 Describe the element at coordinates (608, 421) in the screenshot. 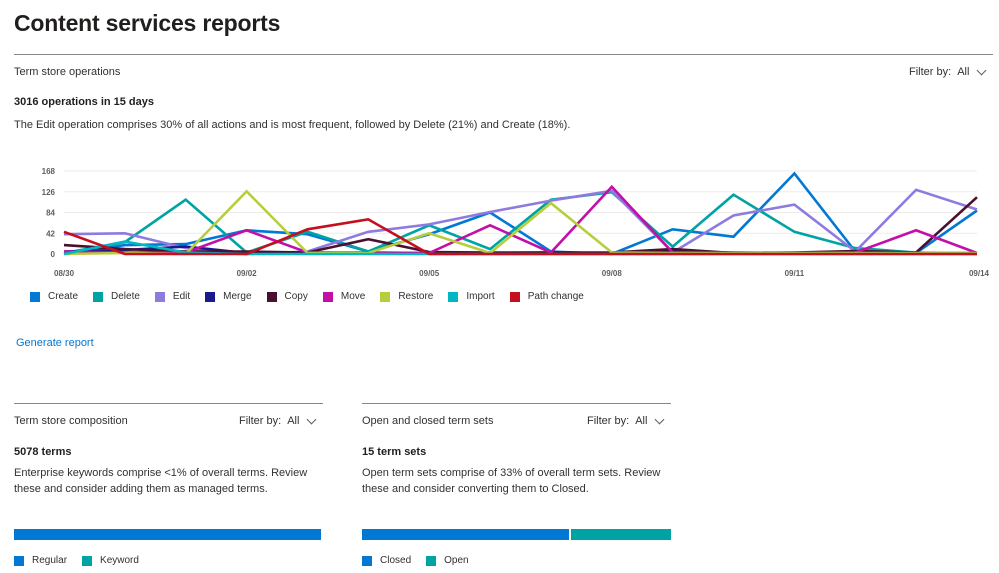

I see `term-sets-filter-label: Filter by:` at that location.